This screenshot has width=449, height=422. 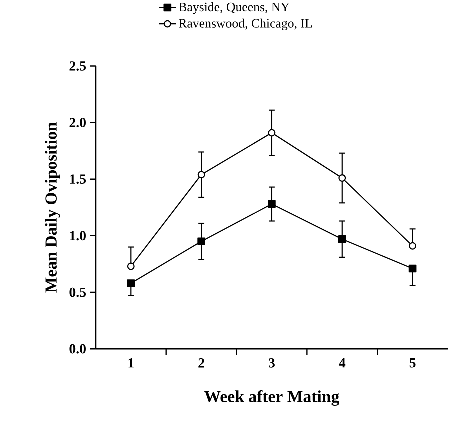 I want to click on y-tick-label: 2.0, so click(x=78, y=123).